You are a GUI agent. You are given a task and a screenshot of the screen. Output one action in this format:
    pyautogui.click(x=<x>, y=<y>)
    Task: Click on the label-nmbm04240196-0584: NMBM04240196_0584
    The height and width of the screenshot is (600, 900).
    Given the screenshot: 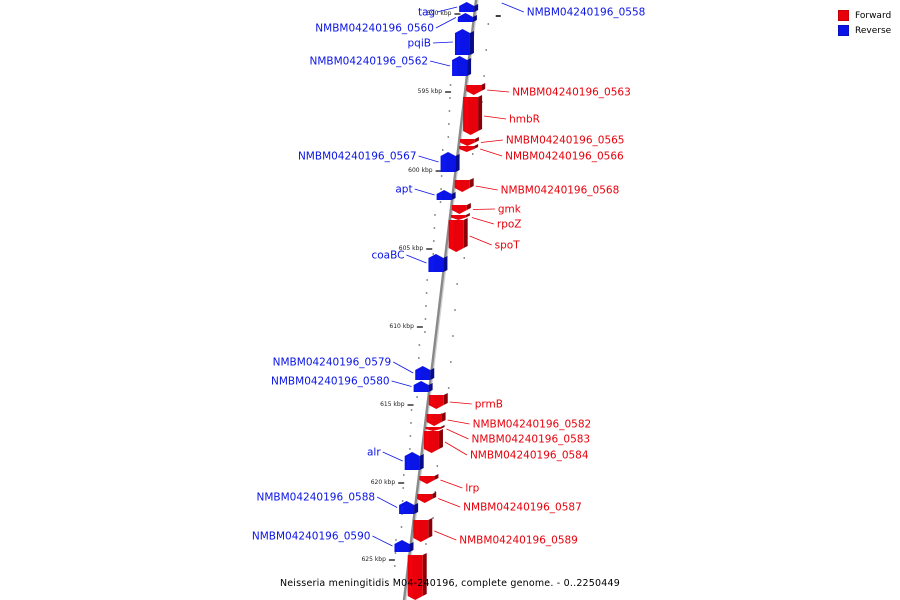 What is the action you would take?
    pyautogui.click(x=516, y=451)
    